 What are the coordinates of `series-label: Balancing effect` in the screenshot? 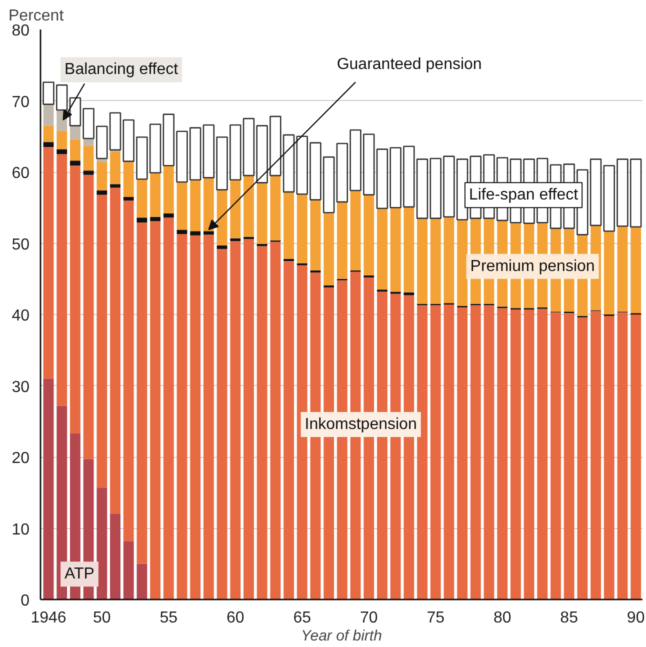 It's located at (121, 69).